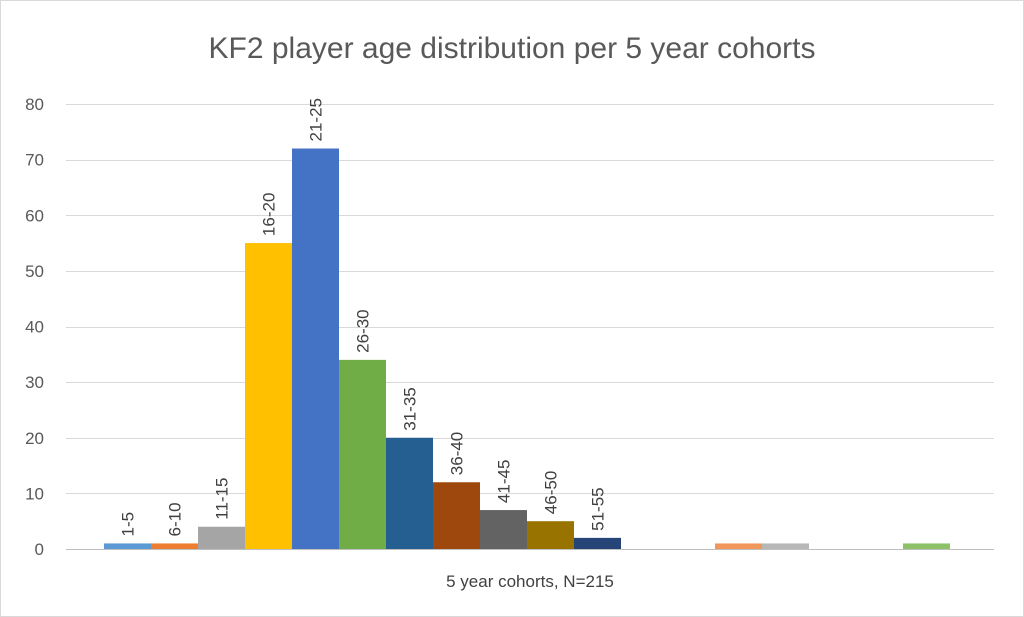 This screenshot has height=617, width=1024. Describe the element at coordinates (34, 271) in the screenshot. I see `y-tick-label: 50` at that location.